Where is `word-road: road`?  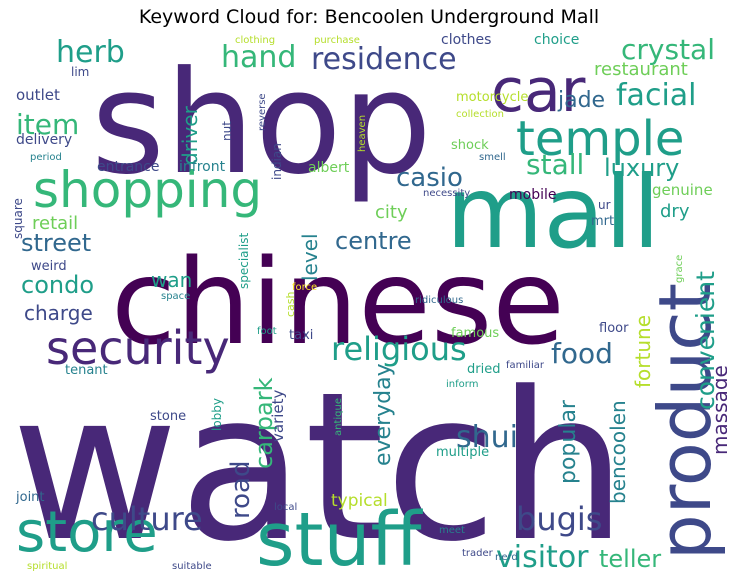 word-road: road is located at coordinates (241, 489).